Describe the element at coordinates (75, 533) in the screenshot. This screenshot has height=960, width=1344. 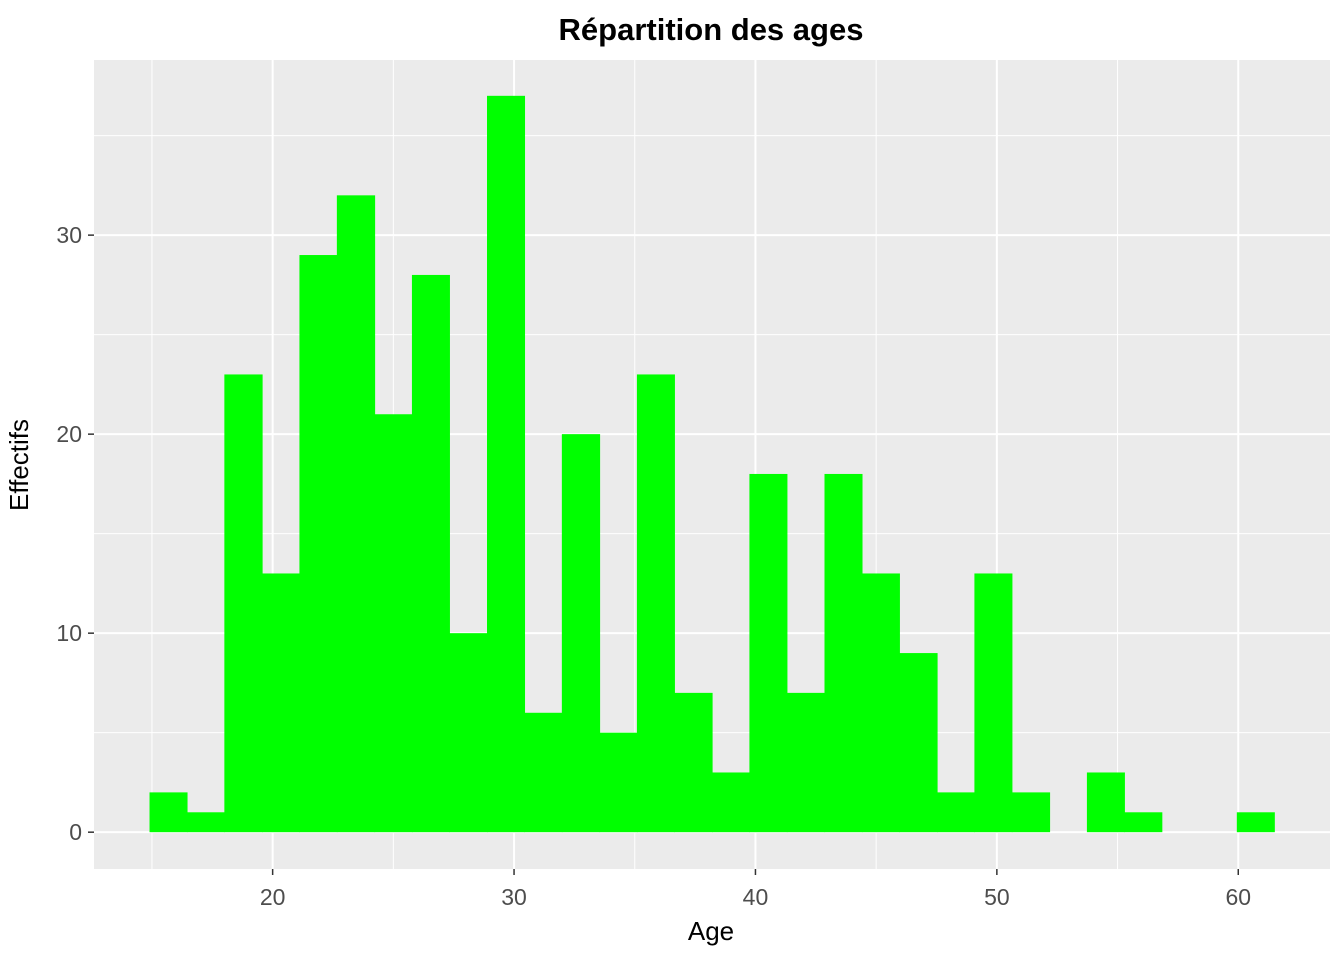
I see `y-axis-ticks: 0 10 20 30` at that location.